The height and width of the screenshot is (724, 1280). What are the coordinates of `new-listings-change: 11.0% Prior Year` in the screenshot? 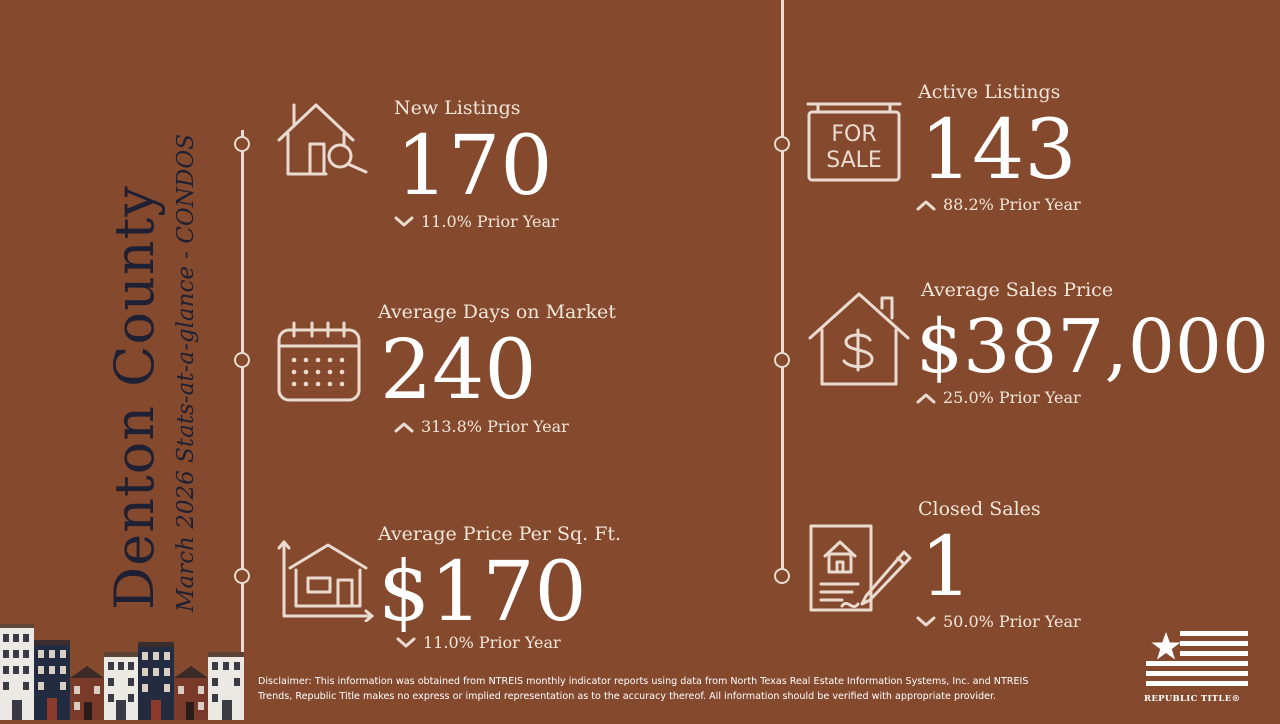 It's located at (476, 221).